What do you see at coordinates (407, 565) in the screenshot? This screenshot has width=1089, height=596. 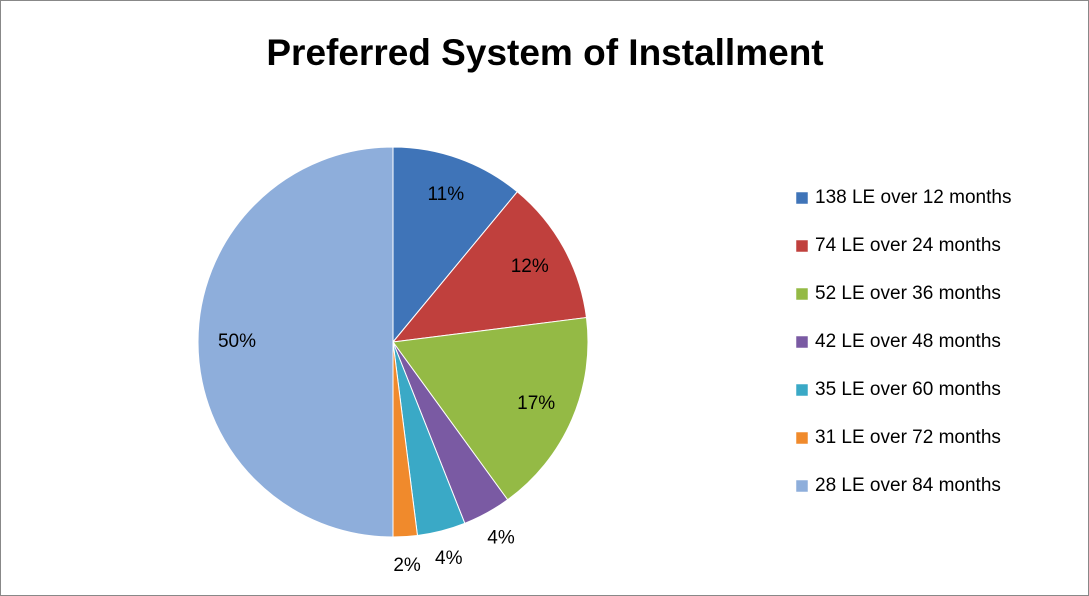 I see `data-label: 2%` at bounding box center [407, 565].